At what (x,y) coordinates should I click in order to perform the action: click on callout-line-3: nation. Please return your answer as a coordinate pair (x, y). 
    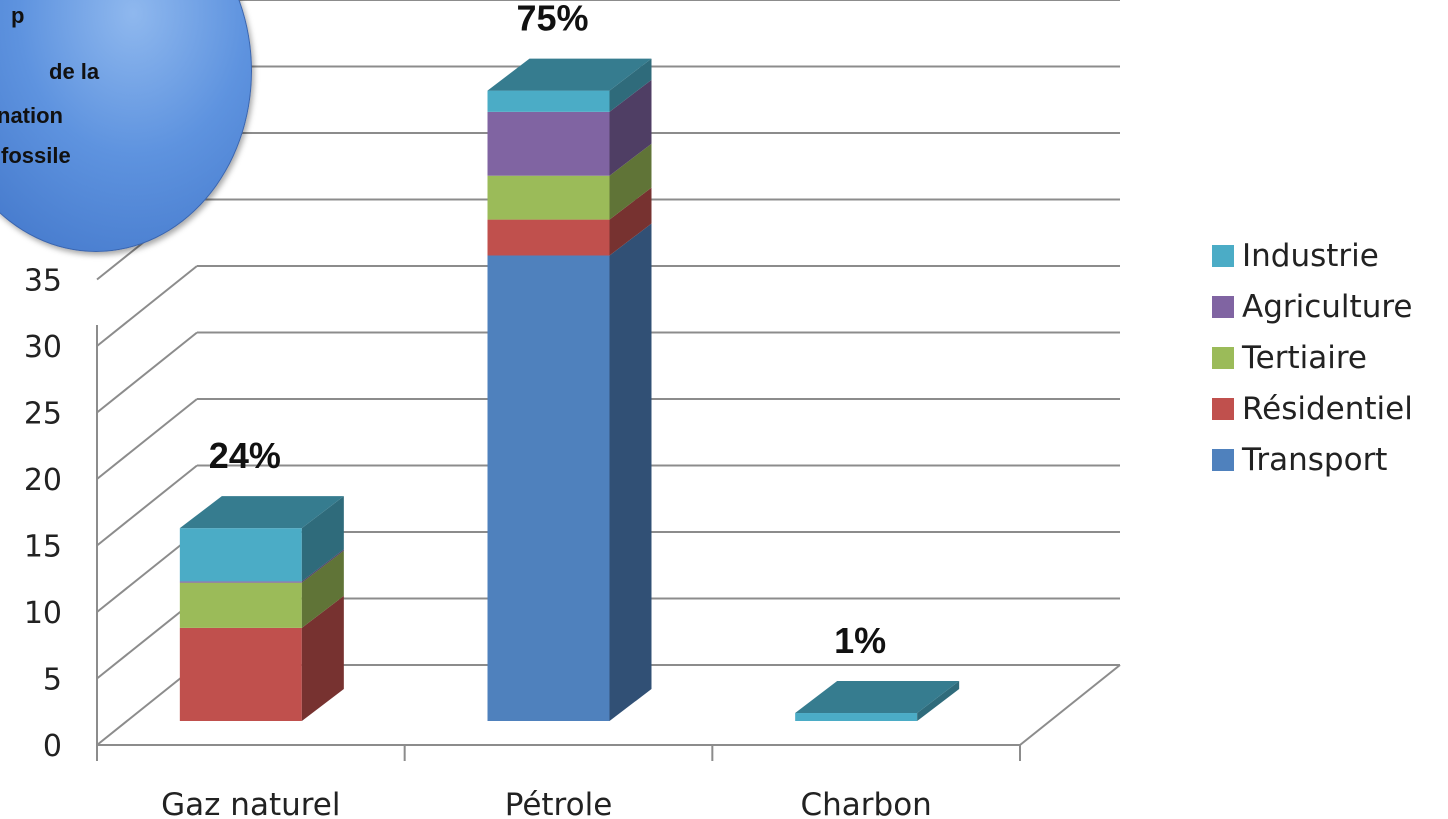
    Looking at the image, I should click on (31, 115).